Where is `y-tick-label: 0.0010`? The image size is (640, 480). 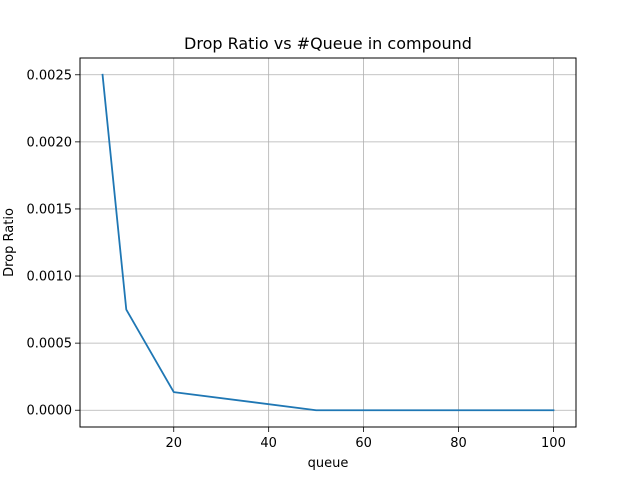
y-tick-label: 0.0010 is located at coordinates (50, 277).